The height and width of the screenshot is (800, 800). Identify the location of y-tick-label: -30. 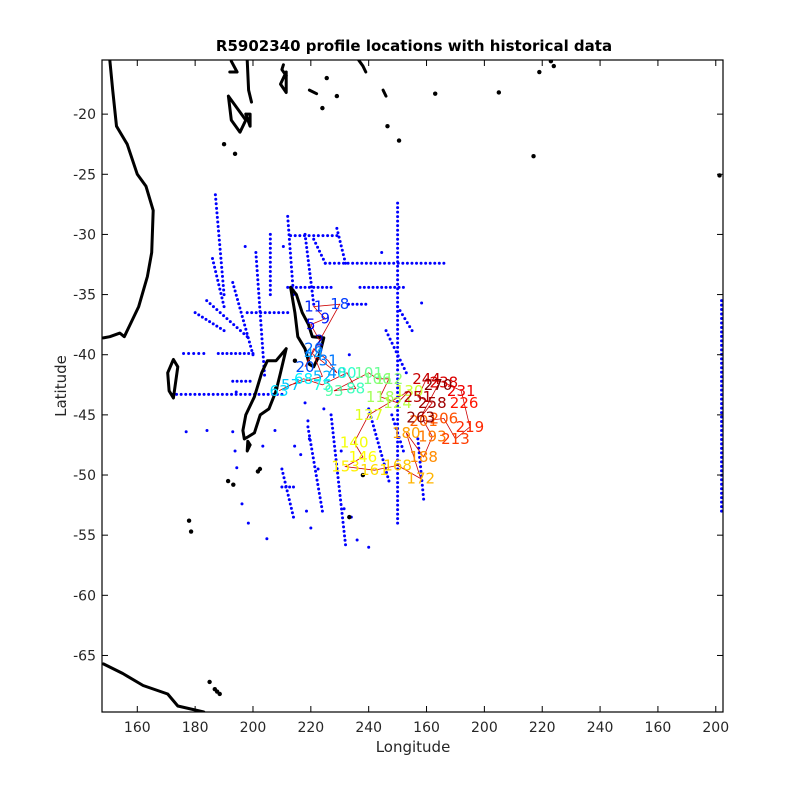
(84, 235).